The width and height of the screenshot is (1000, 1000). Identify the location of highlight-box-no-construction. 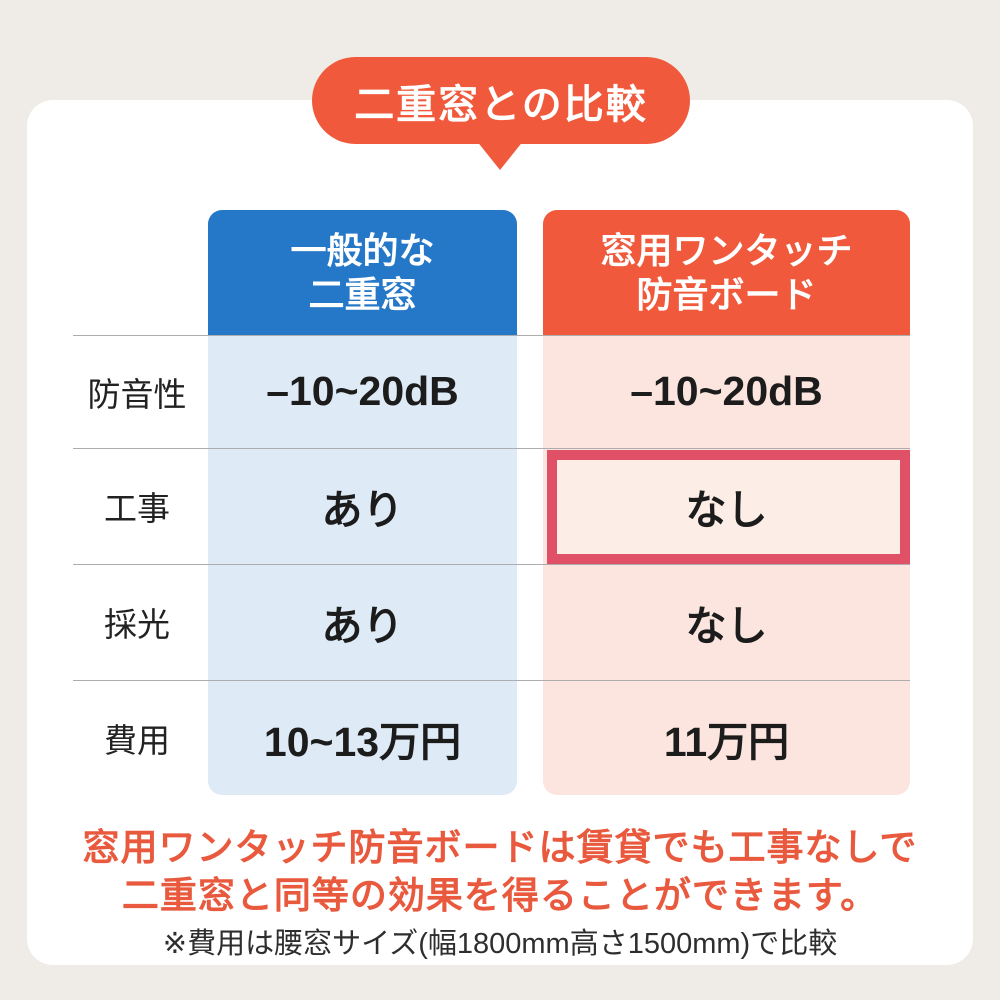
(728, 507).